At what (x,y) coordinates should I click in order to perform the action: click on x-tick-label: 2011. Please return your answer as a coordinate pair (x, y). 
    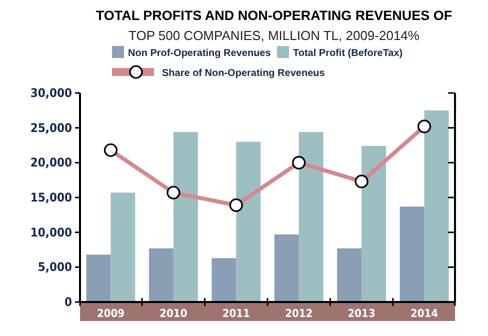
    Looking at the image, I should click on (236, 313).